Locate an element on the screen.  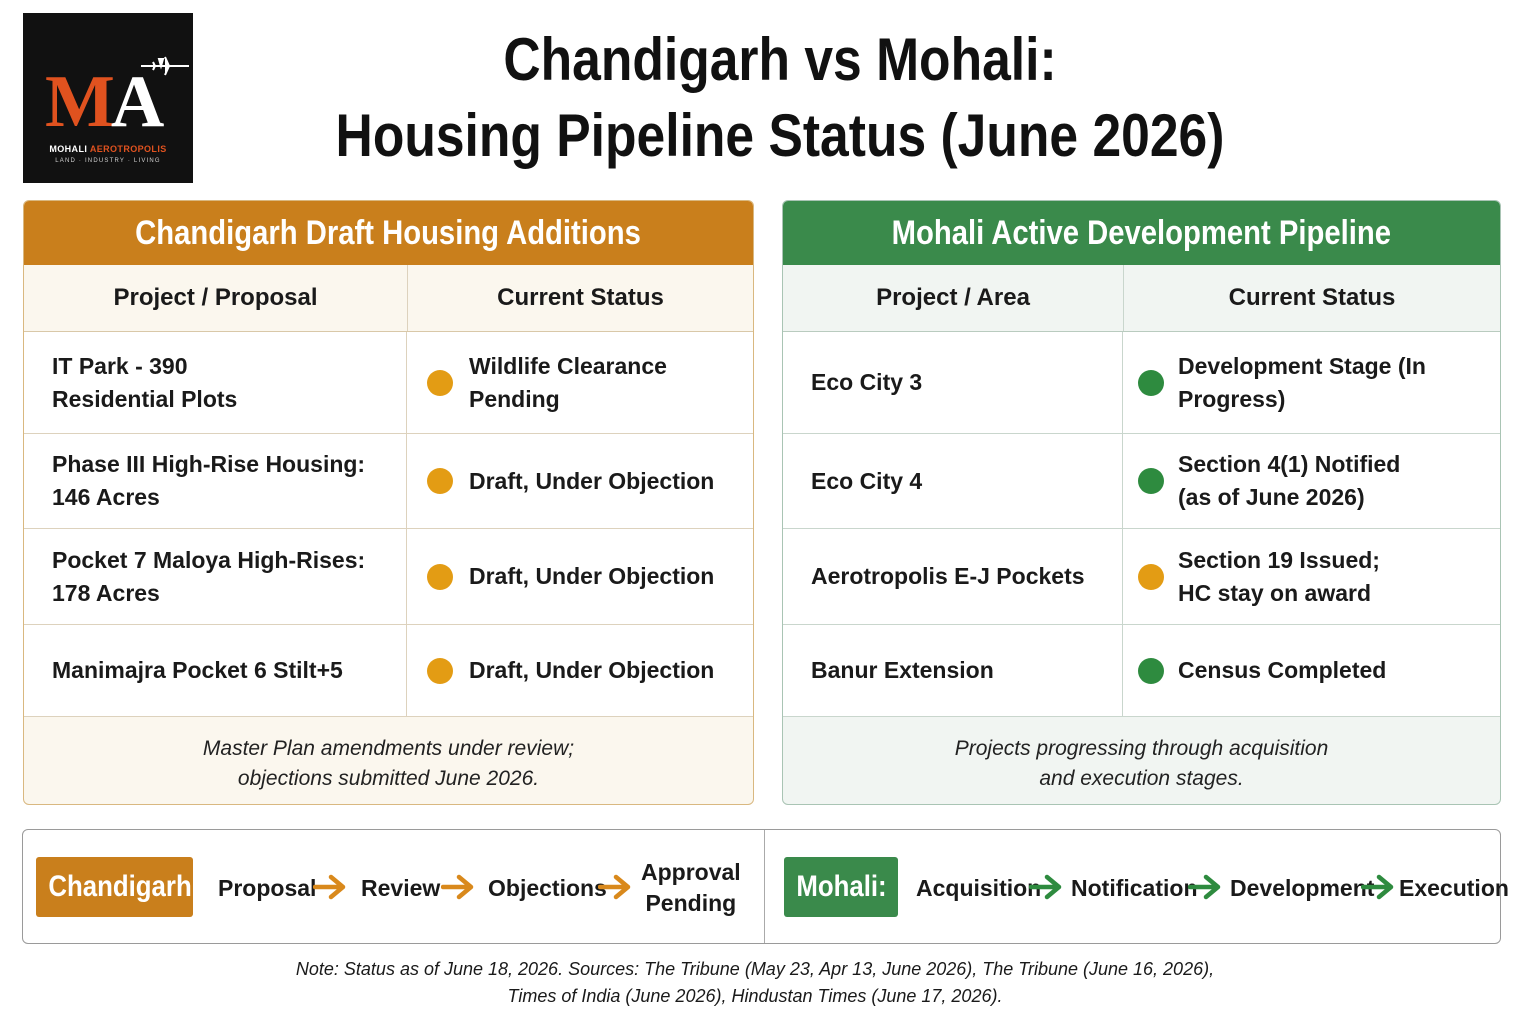
project-cell: IT Park - 390 Residential Plots is located at coordinates (215, 382).